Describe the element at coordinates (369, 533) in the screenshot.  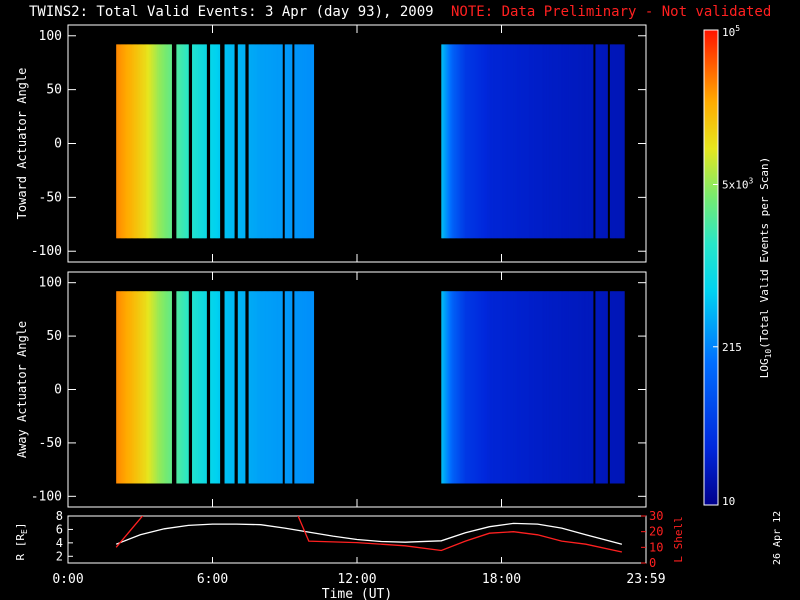
I see `r-series-line` at that location.